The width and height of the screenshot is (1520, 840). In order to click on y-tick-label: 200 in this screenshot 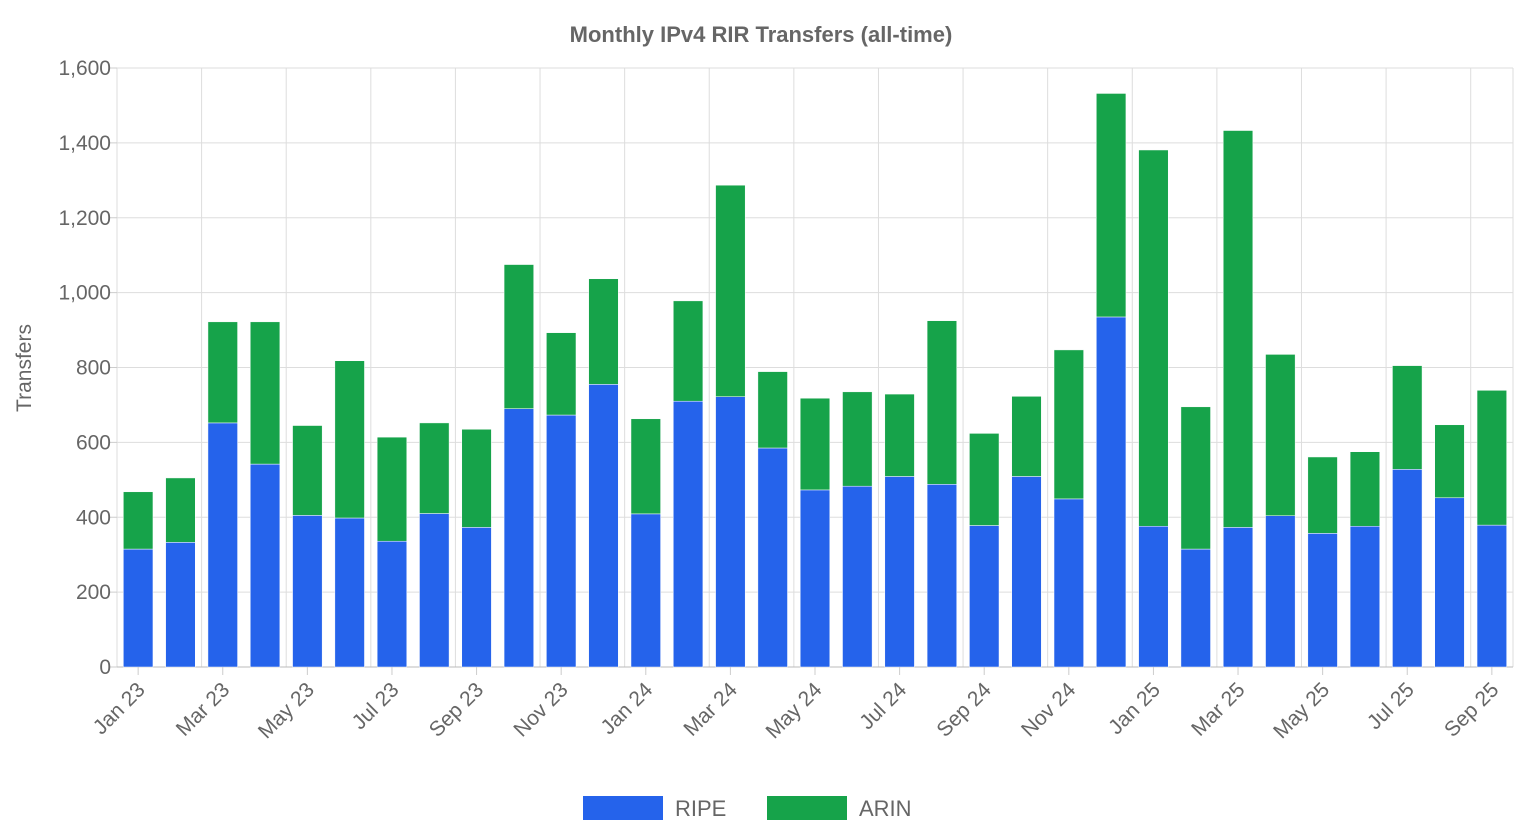, I will do `click(93, 592)`.